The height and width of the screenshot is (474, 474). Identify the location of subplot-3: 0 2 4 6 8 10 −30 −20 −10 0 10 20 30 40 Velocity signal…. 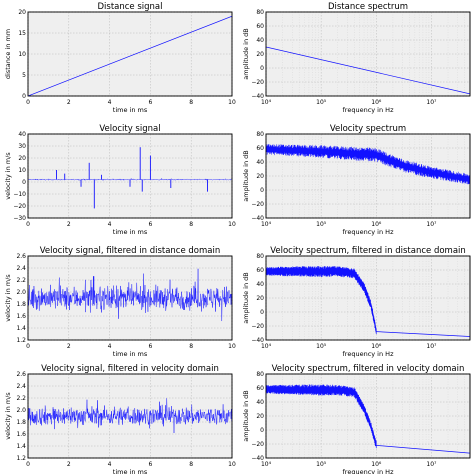
(120, 180).